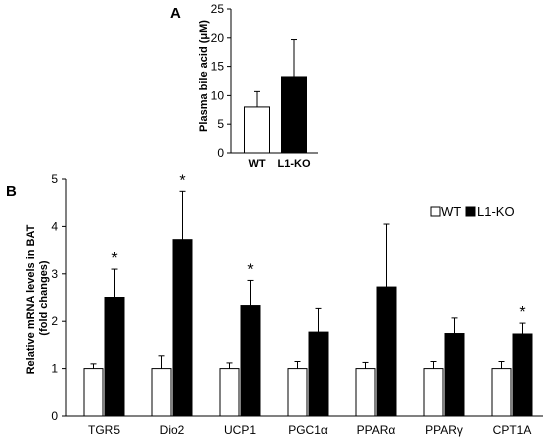 Image resolution: width=550 pixels, height=441 pixels. Describe the element at coordinates (54, 274) in the screenshot. I see `panel-b-y-tick-label-3: 3` at that location.